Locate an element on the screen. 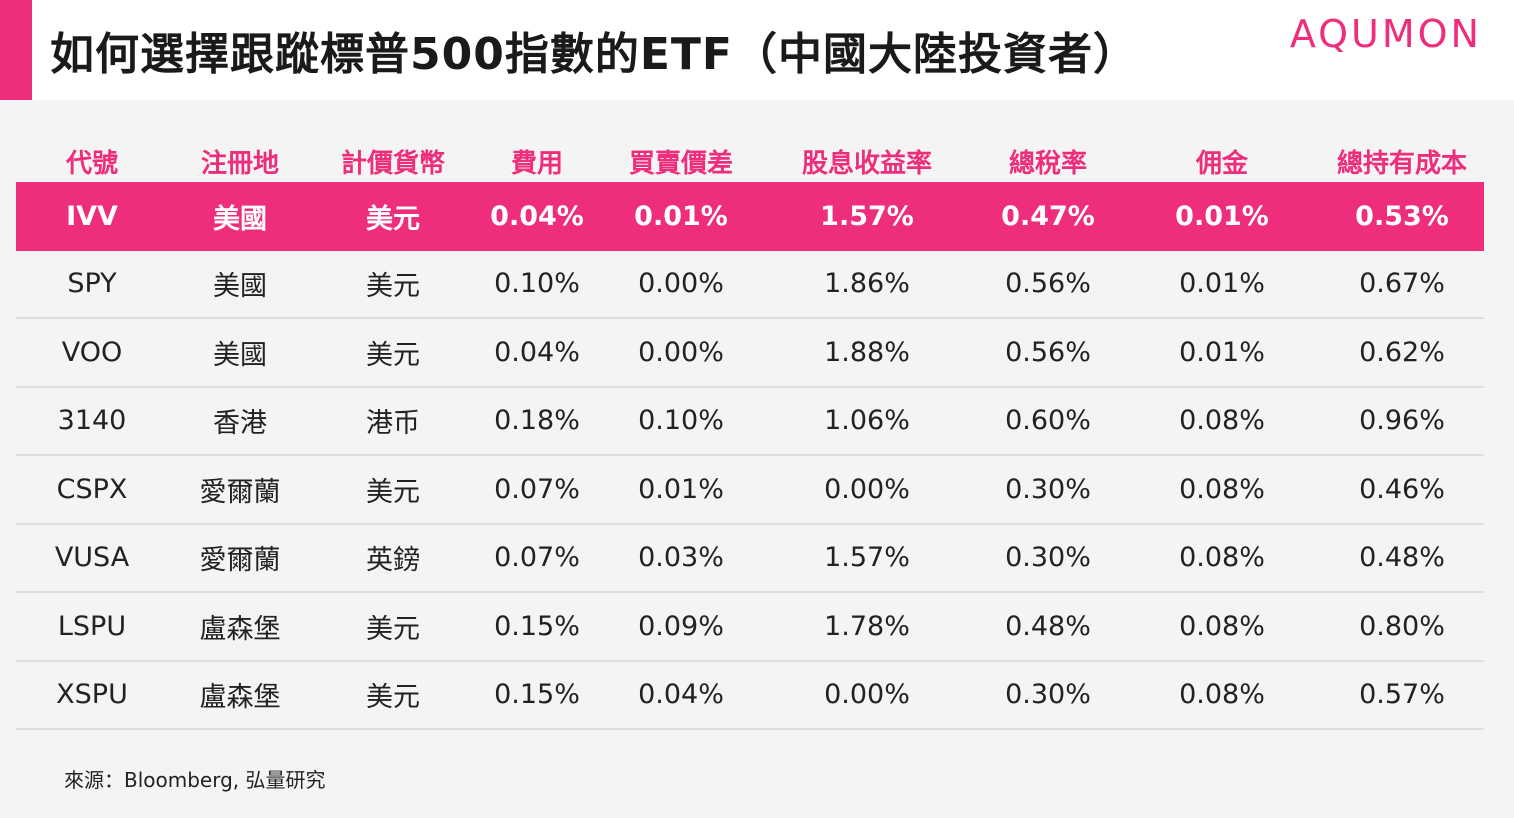 The width and height of the screenshot is (1514, 818). column-header: 總持有成本 is located at coordinates (1401, 163).